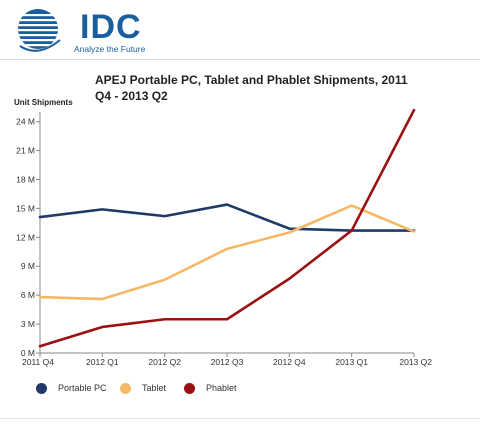 Image resolution: width=480 pixels, height=423 pixels. What do you see at coordinates (102, 362) in the screenshot?
I see `x-tick-label: 2012 Q1` at bounding box center [102, 362].